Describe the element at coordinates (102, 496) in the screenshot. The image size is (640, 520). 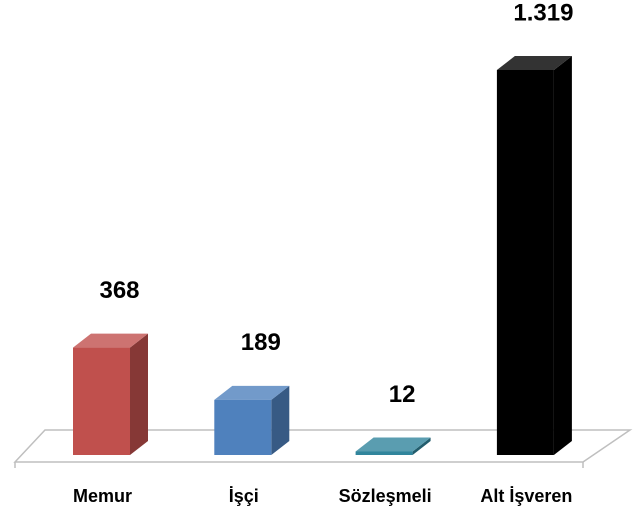
I see `x-tick-label: Memur` at that location.